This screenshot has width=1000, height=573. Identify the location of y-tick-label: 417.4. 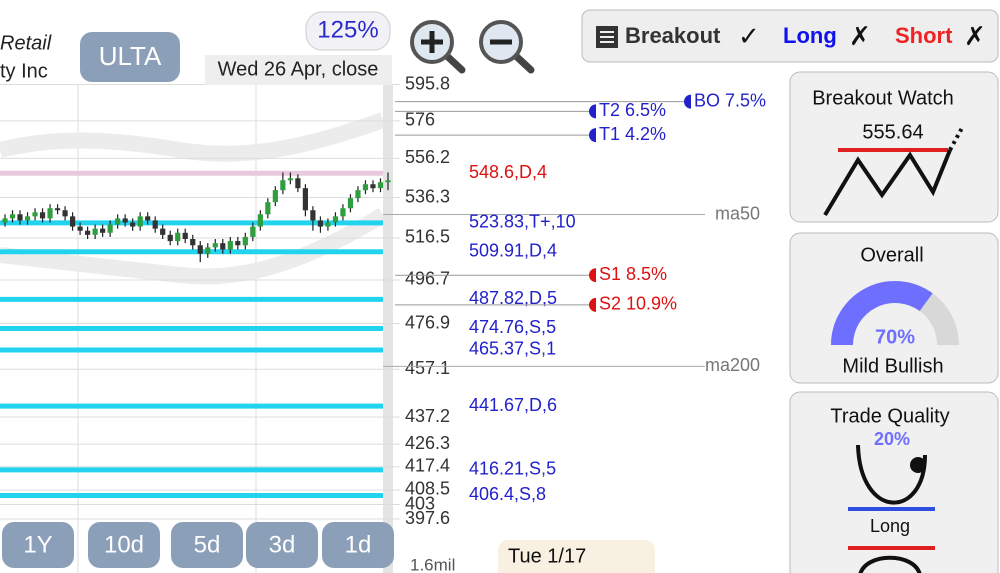
(427, 466).